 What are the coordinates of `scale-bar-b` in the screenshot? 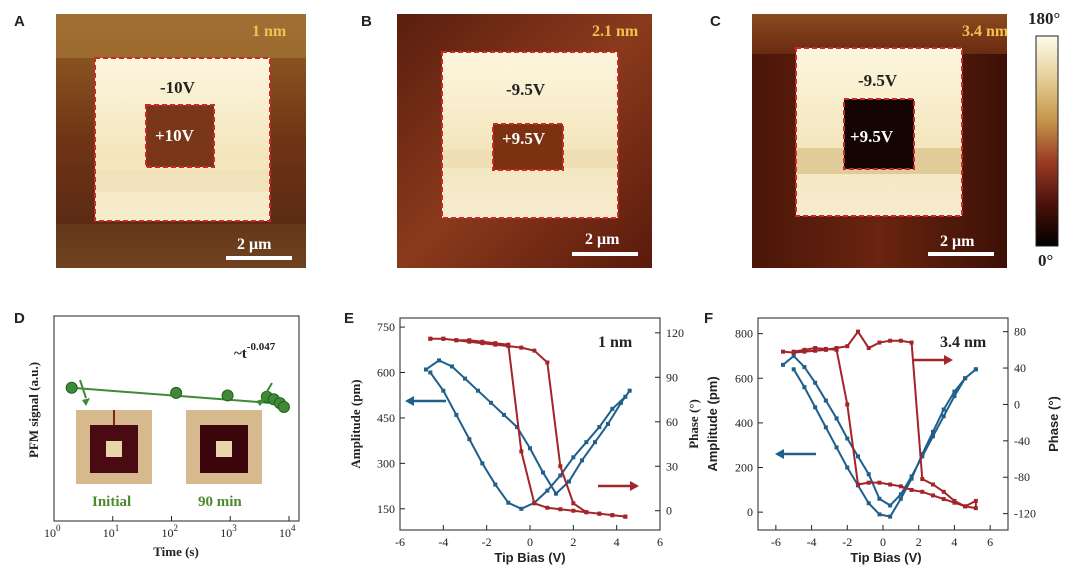 It's located at (605, 254).